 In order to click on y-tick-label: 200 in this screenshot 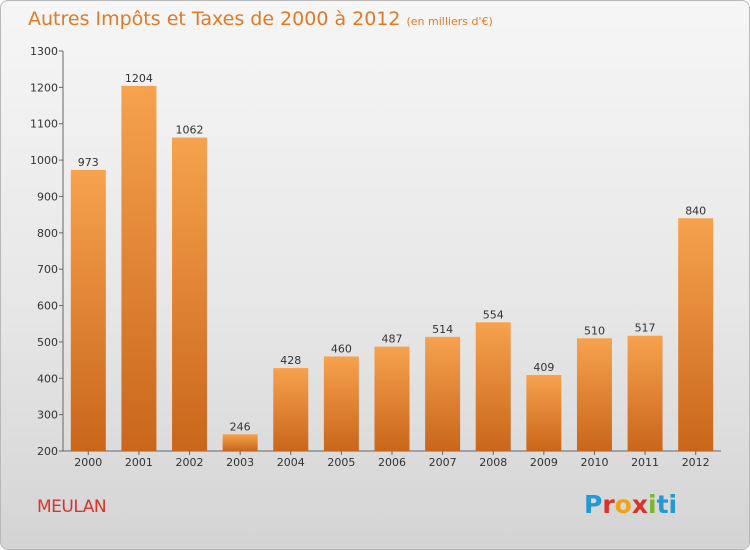, I will do `click(47, 451)`.